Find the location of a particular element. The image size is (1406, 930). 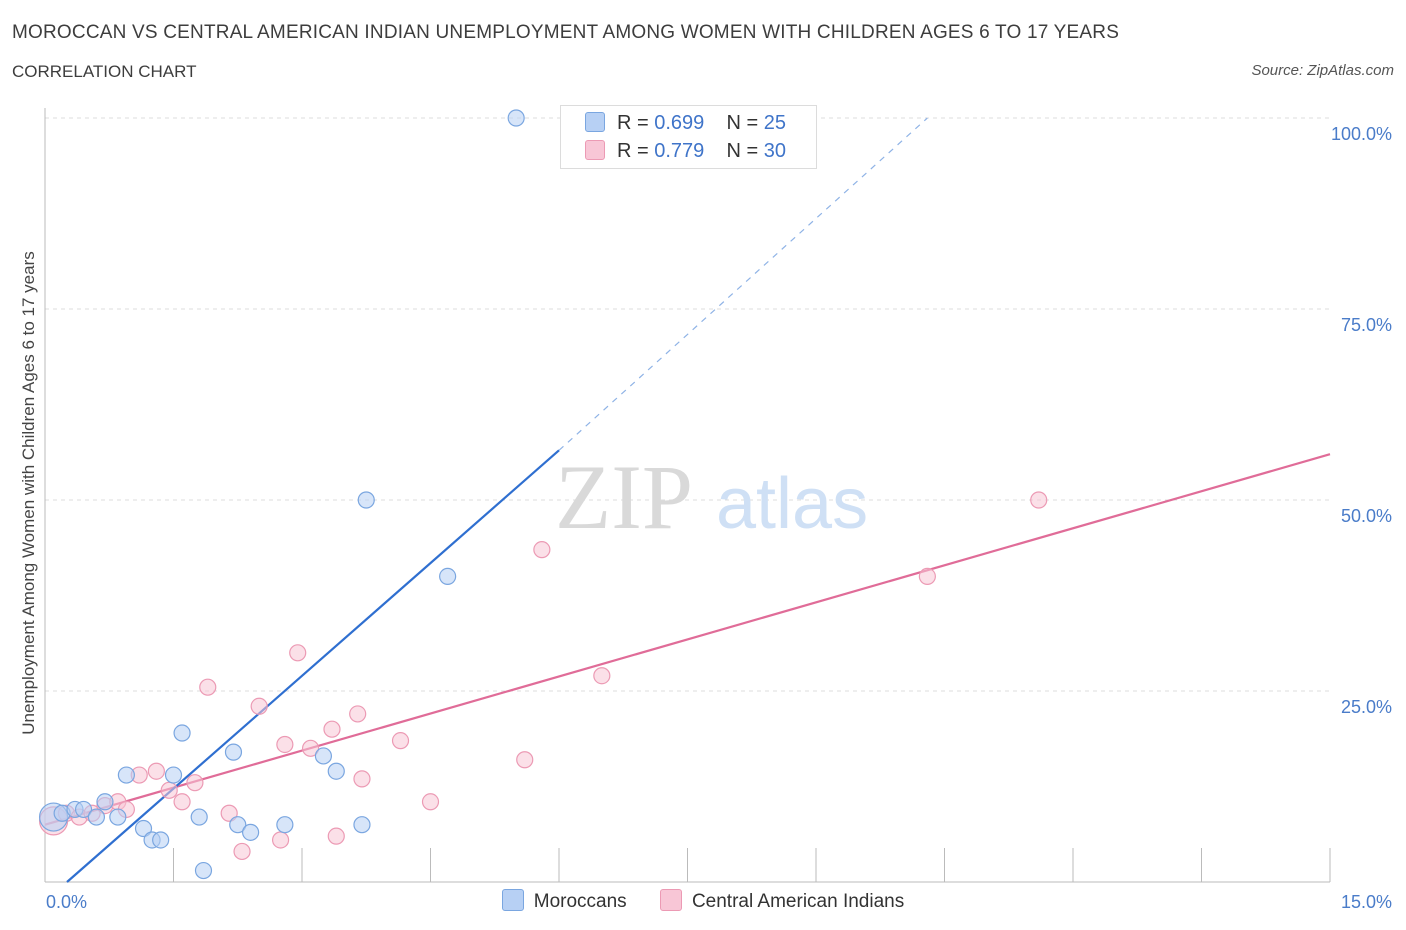

legend-row-central-american-indians: R = 0.779 N = 30 is located at coordinates (685, 153).